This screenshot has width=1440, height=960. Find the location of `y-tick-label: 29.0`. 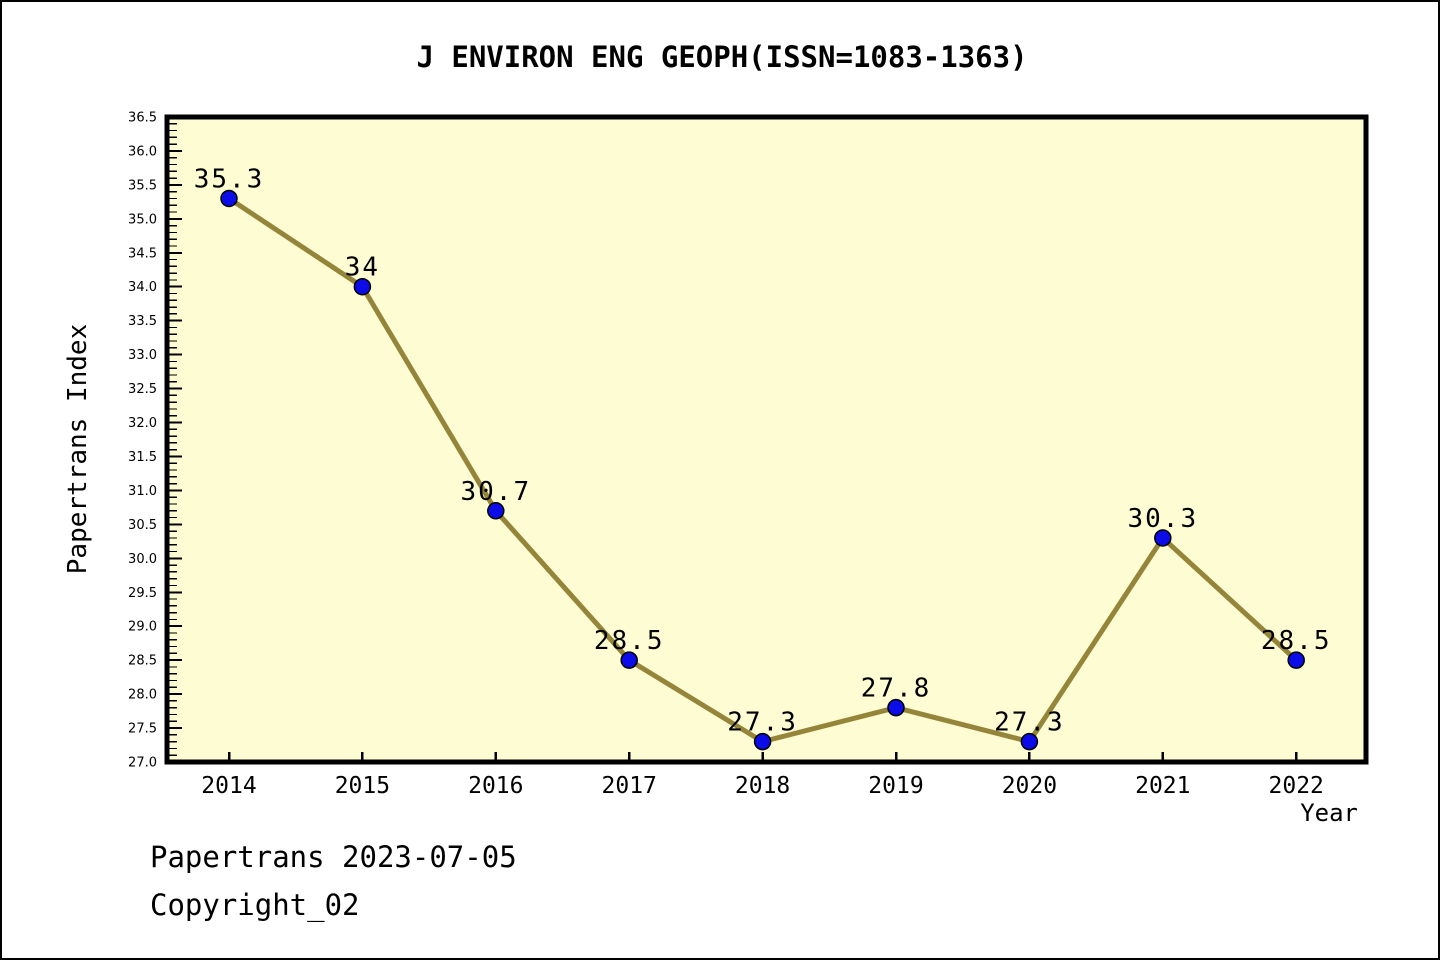

y-tick-label: 29.0 is located at coordinates (142, 627).